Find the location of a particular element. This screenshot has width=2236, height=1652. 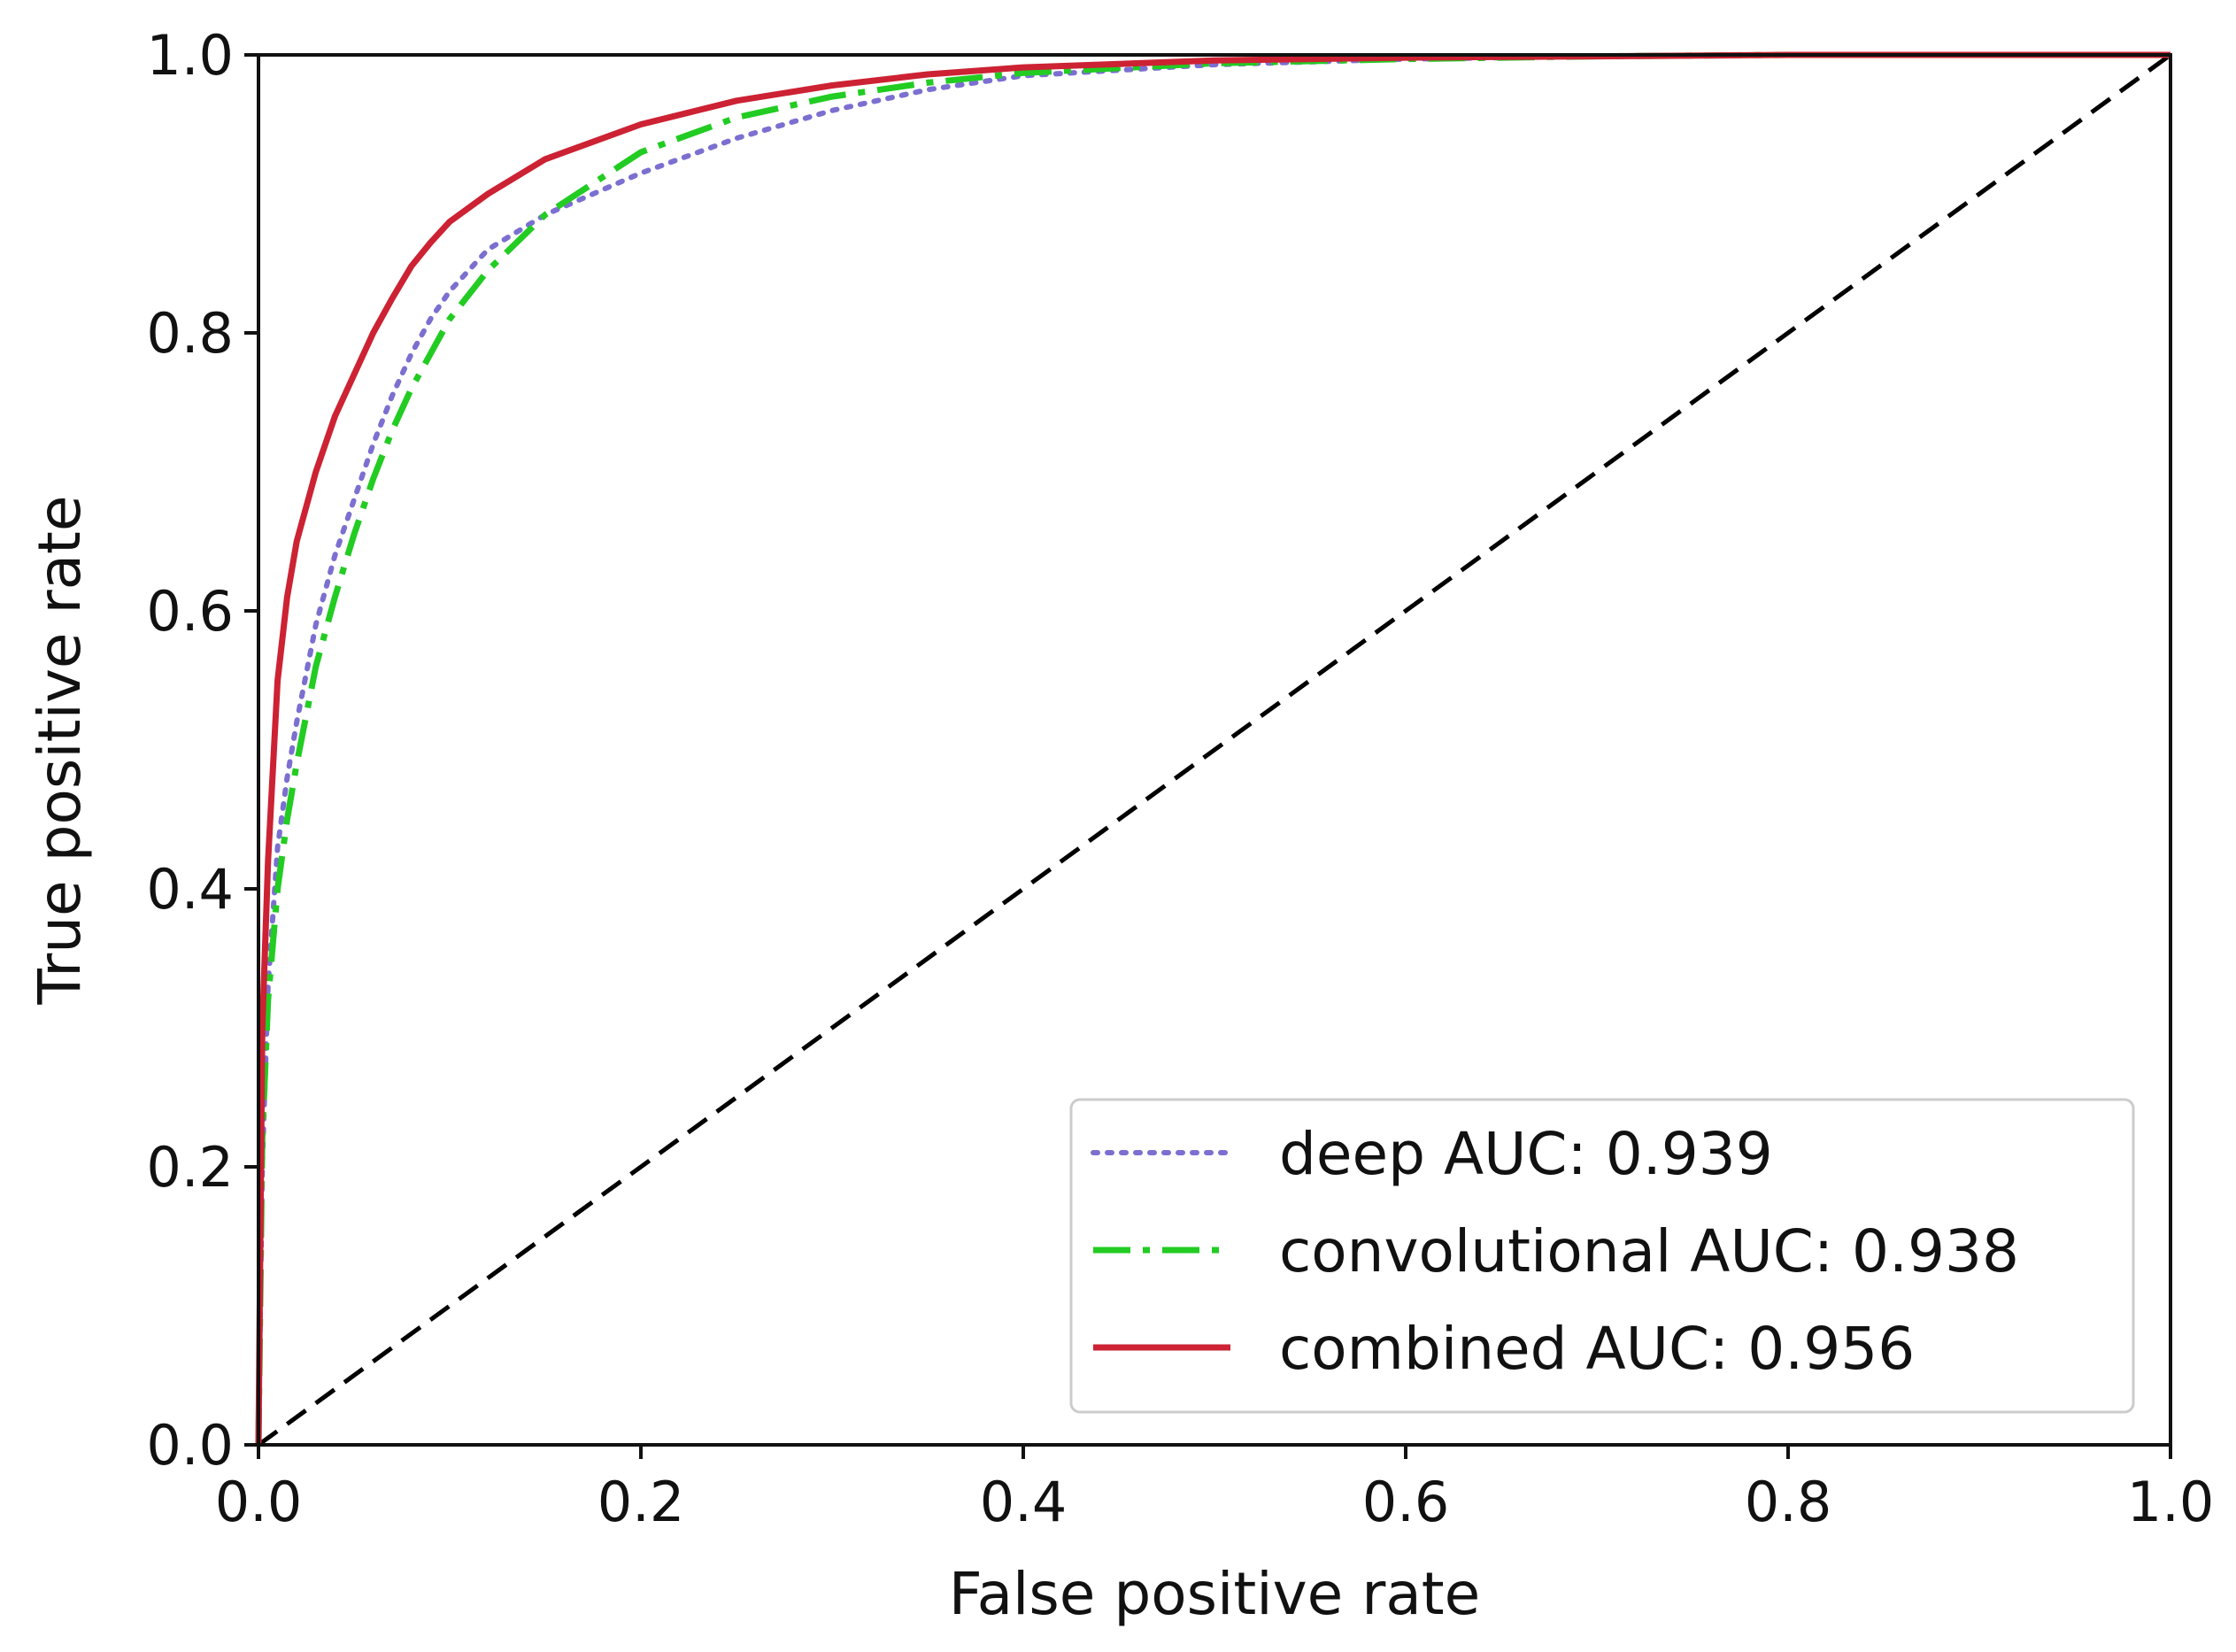

y-tick-label: 0.4 is located at coordinates (190, 889).